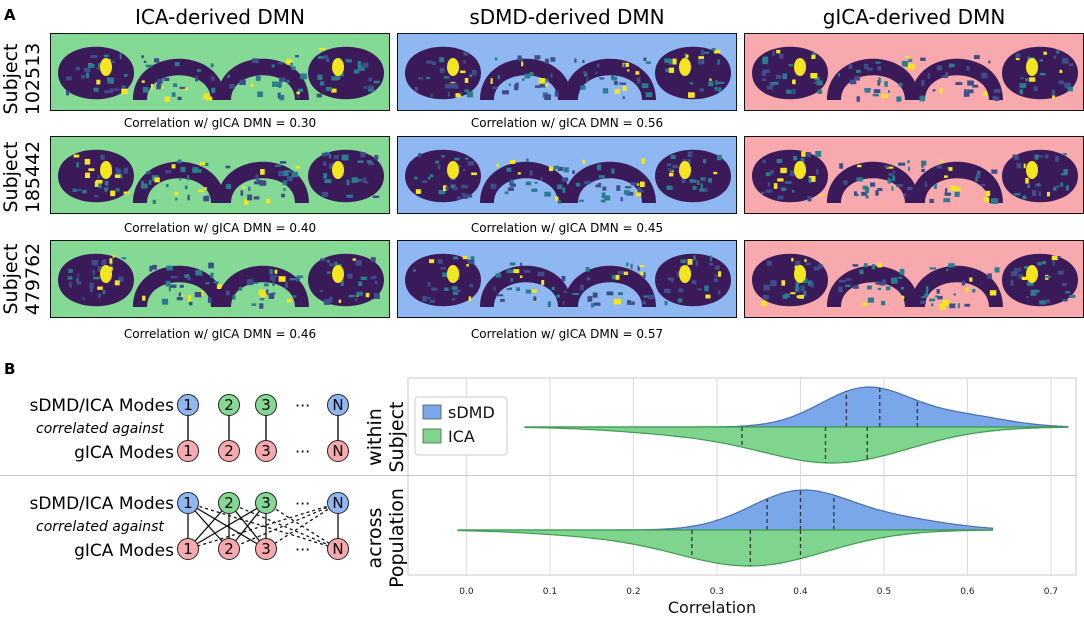 Image resolution: width=1084 pixels, height=619 pixels. What do you see at coordinates (717, 592) in the screenshot?
I see `x-tick-label: 0.3` at bounding box center [717, 592].